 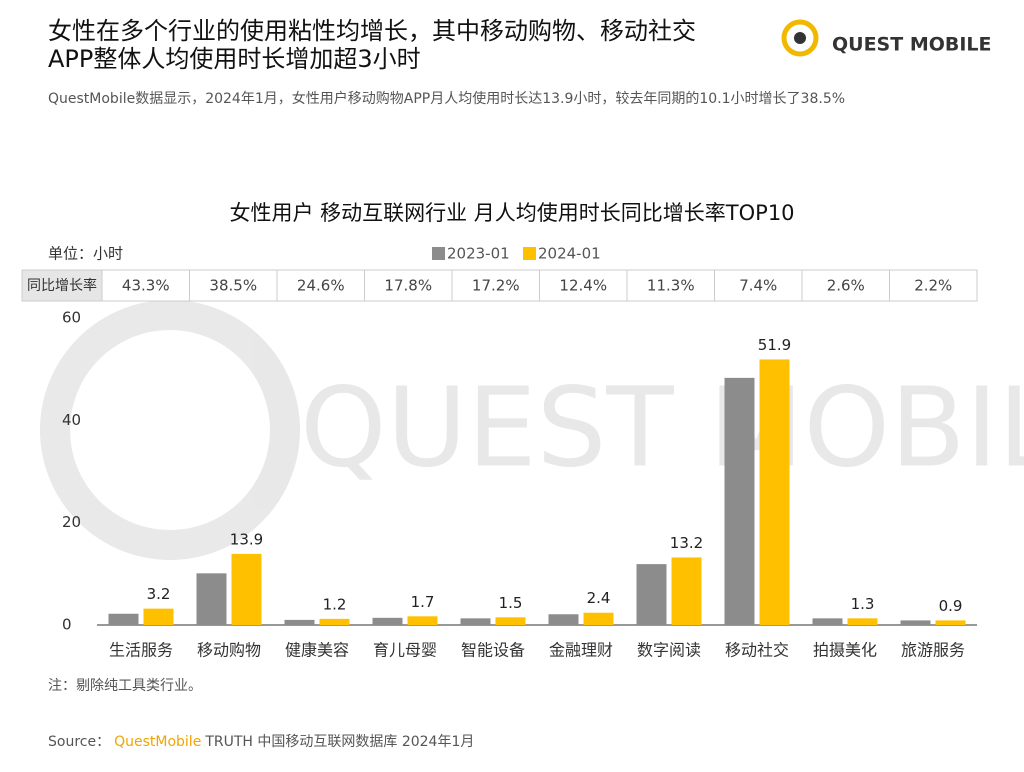 I want to click on legend-label: 2023-01, so click(x=478, y=254).